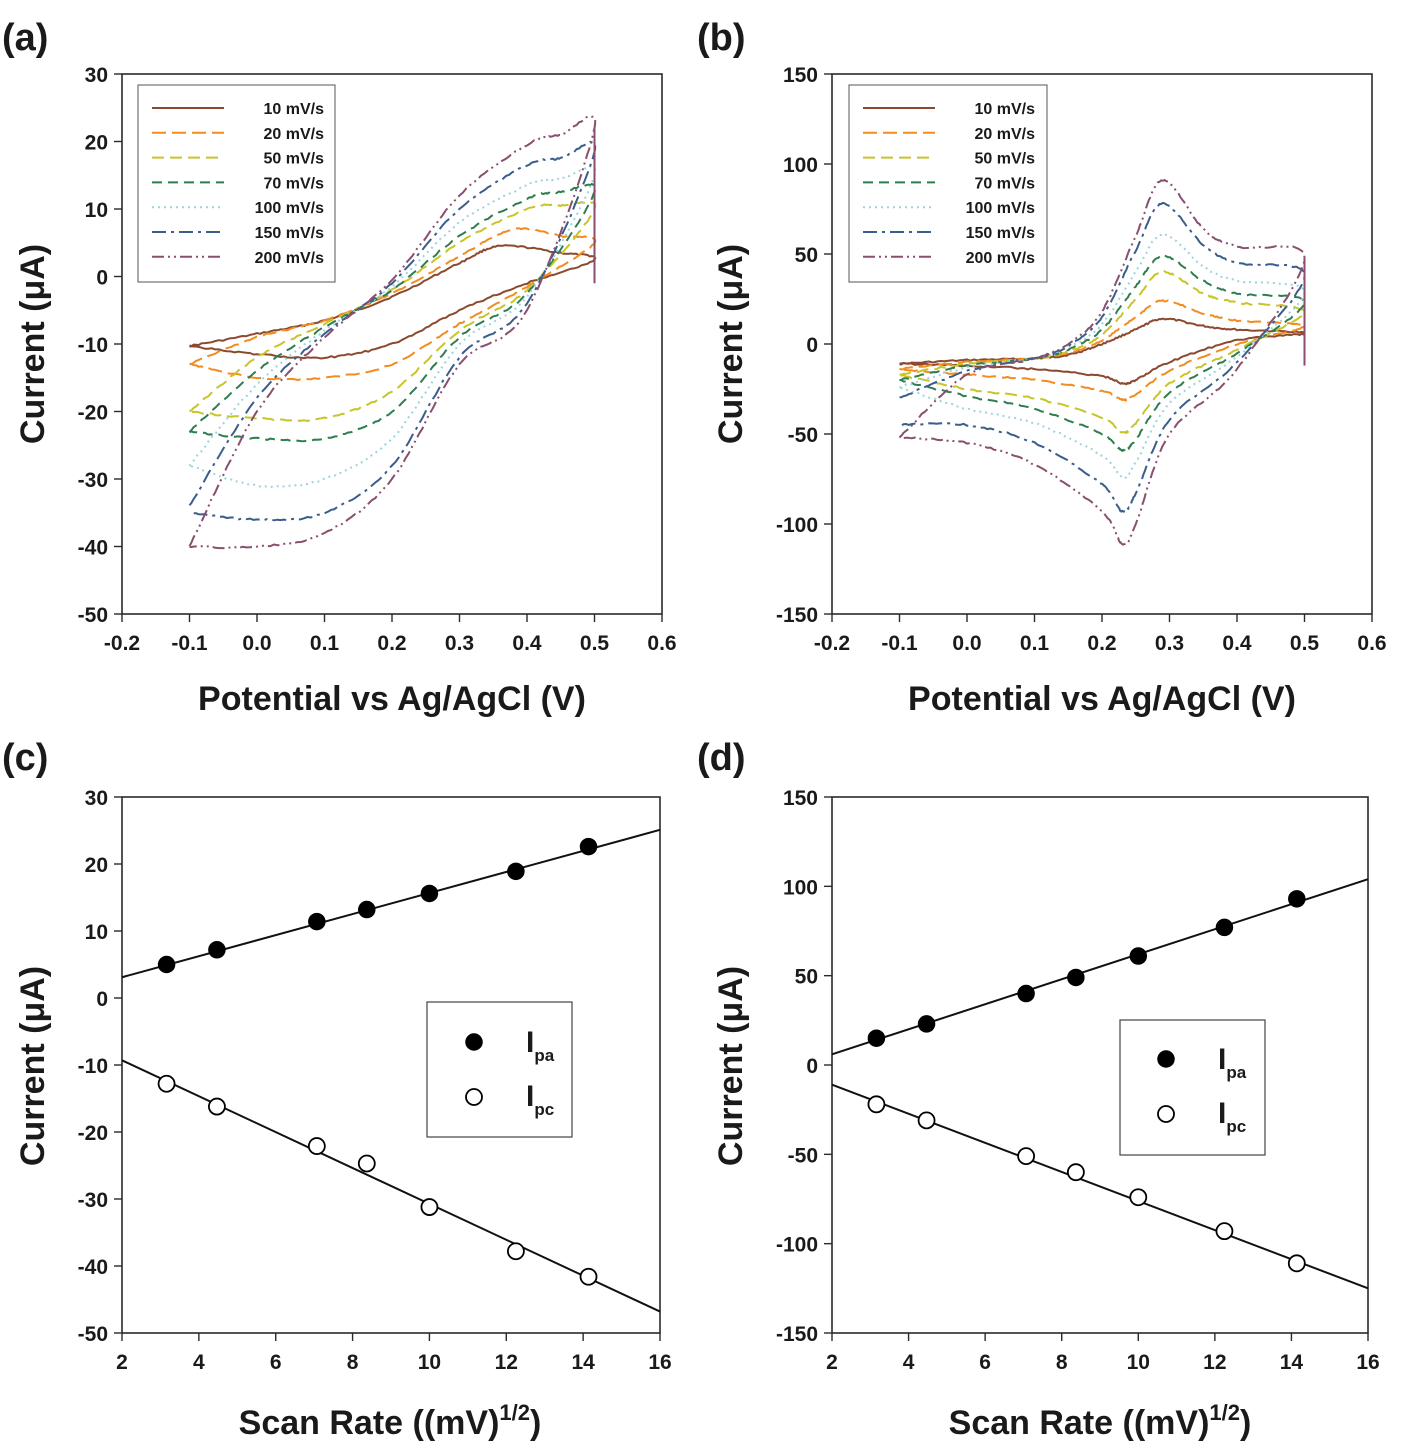 This screenshot has width=1412, height=1448. What do you see at coordinates (1000, 258) in the screenshot?
I see `legend-label-b-6: 200 mV/s` at bounding box center [1000, 258].